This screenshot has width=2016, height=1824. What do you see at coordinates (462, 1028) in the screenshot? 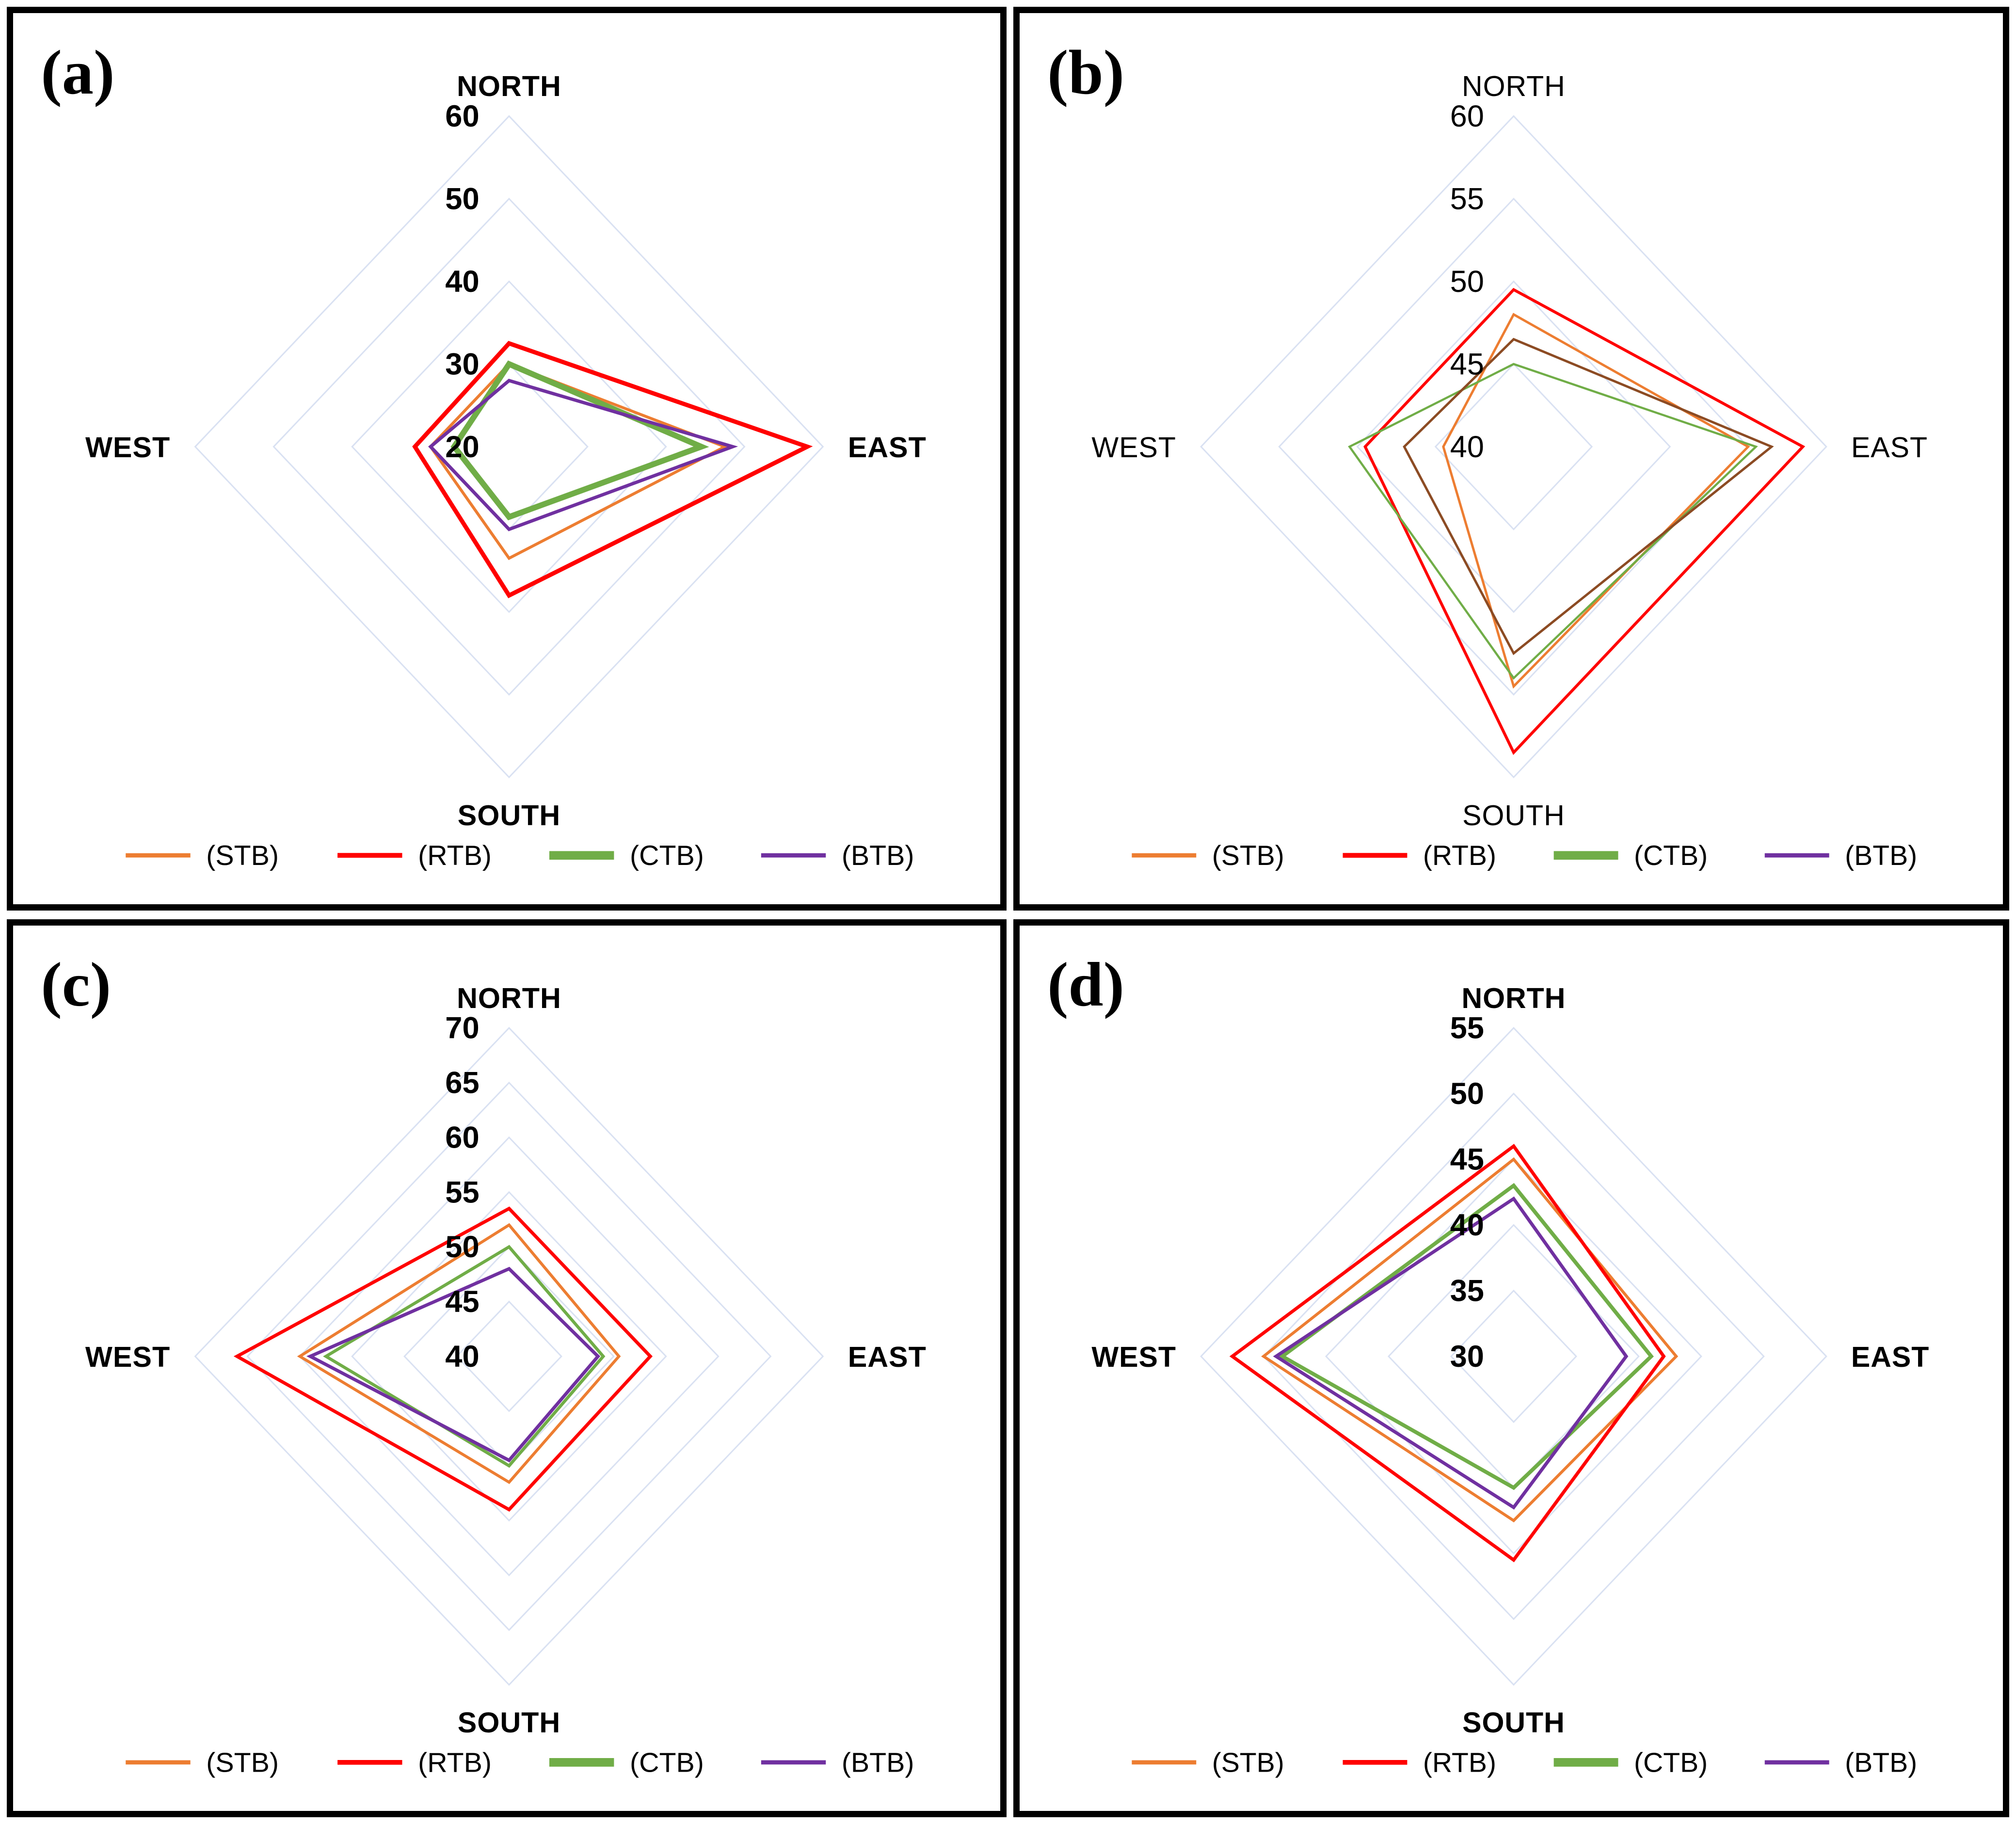
I see `tick-label-70: 70` at bounding box center [462, 1028].